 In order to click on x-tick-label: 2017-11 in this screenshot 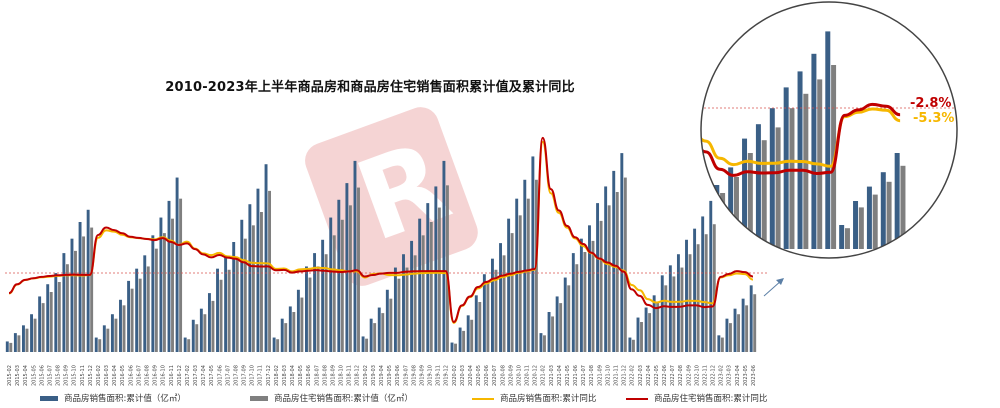, I will do `click(261, 375)`.